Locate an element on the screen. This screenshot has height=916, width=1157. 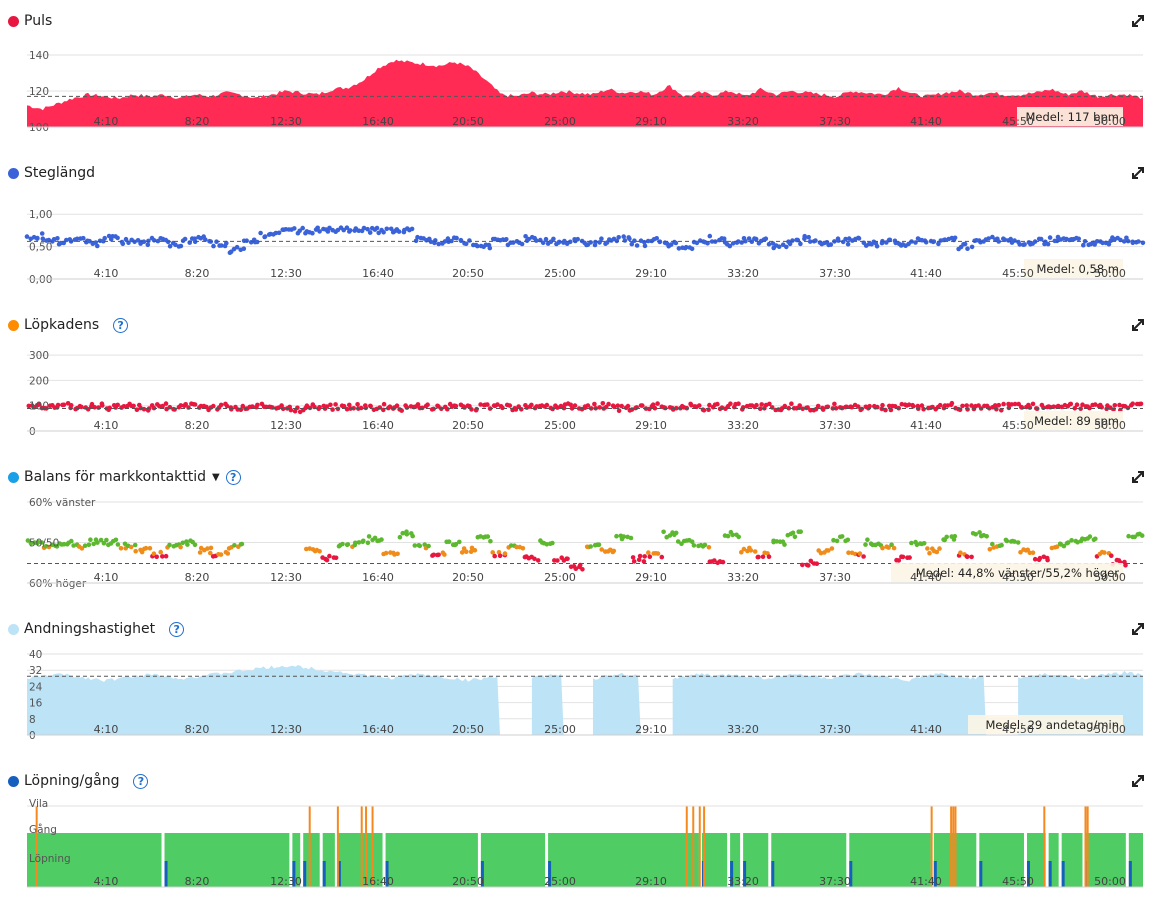
x-tick-label: 12:30 is located at coordinates (286, 273).